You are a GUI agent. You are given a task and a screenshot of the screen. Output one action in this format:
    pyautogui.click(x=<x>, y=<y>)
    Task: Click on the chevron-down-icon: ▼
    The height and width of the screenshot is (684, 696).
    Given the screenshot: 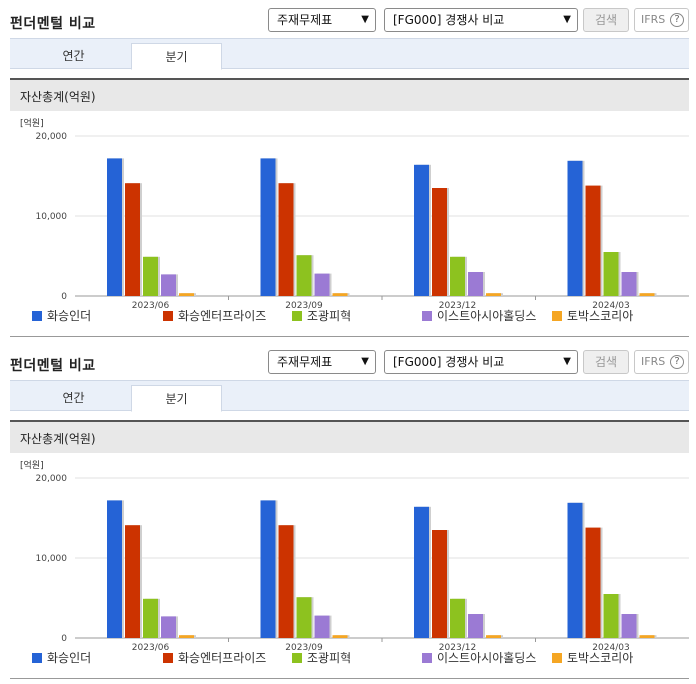 What is the action you would take?
    pyautogui.click(x=365, y=19)
    